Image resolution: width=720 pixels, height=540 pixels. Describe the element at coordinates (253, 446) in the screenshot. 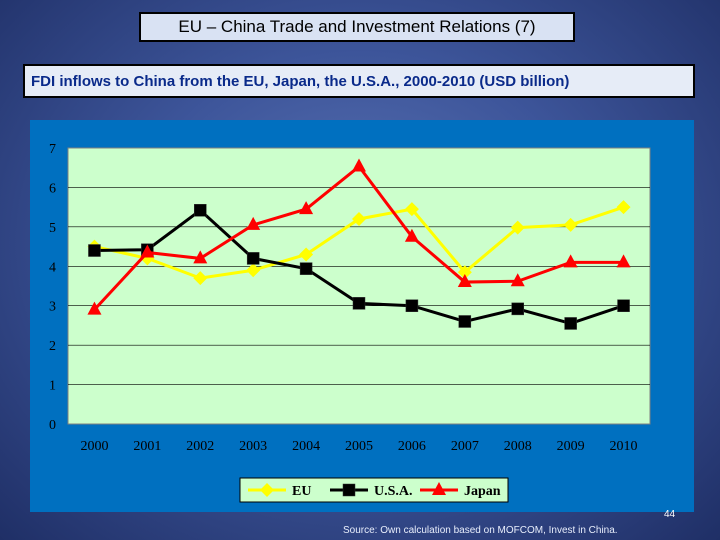

I see `x-tick-label: 2003` at that location.